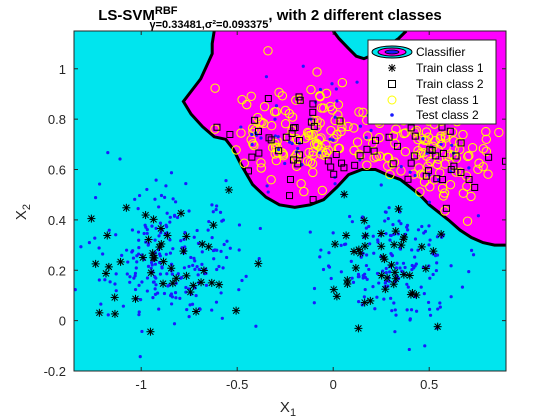 The height and width of the screenshot is (420, 560). I want to click on y-tick-label: 0.8, so click(57, 119).